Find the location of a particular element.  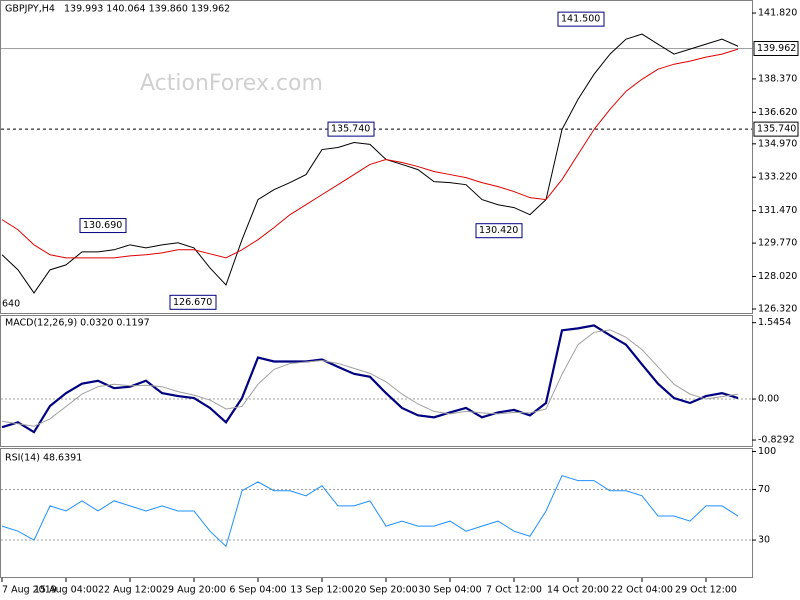

x-tick-label: 22 Aug 12:00 is located at coordinates (130, 590).